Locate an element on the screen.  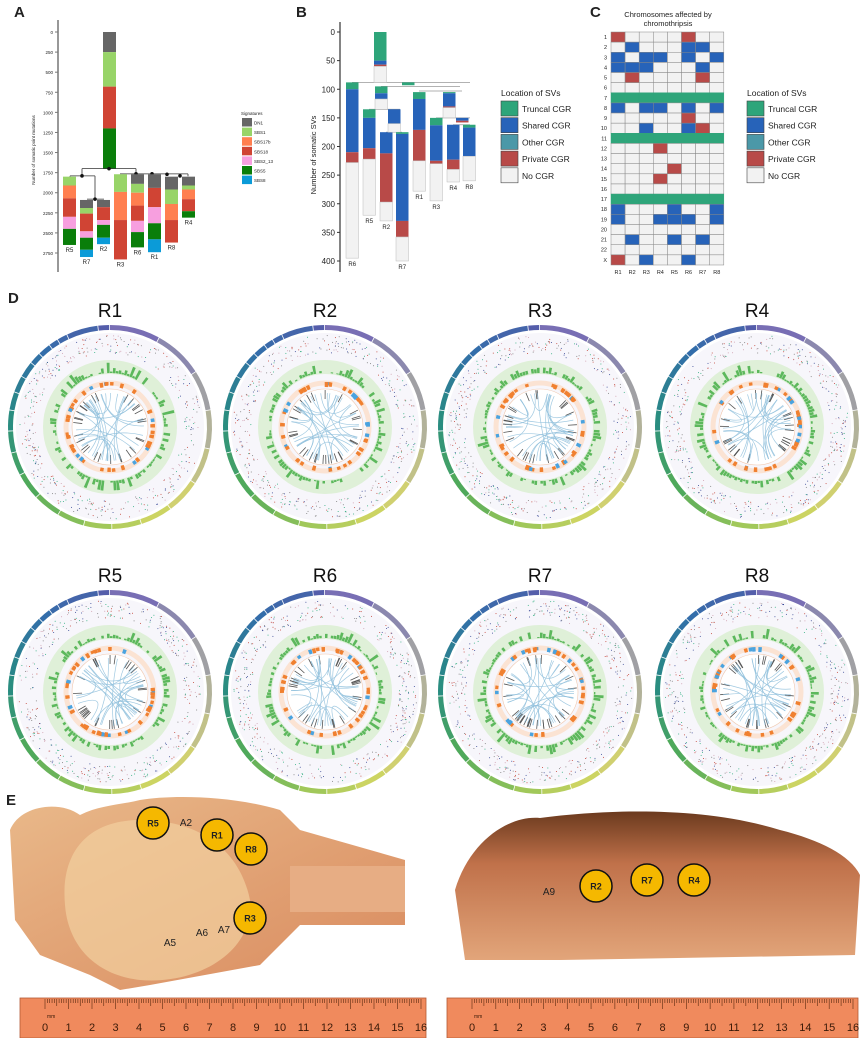
heatmap-cell-15-R8 is located at coordinates (717, 179).